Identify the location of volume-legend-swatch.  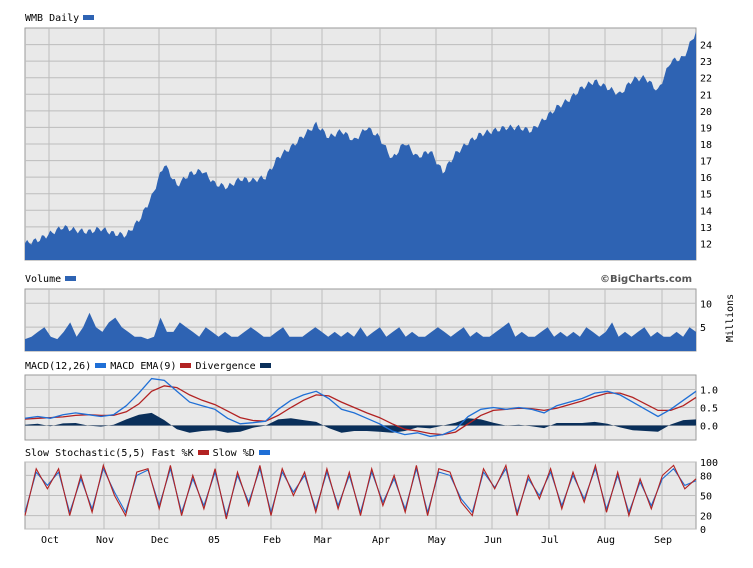
(71, 278).